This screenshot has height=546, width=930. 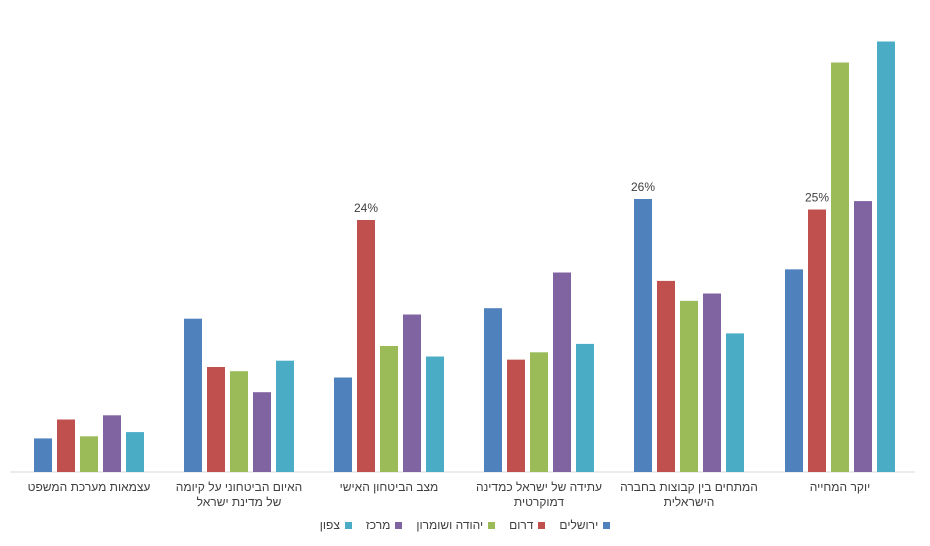 I want to click on legend-item-4: צפון, so click(x=336, y=525).